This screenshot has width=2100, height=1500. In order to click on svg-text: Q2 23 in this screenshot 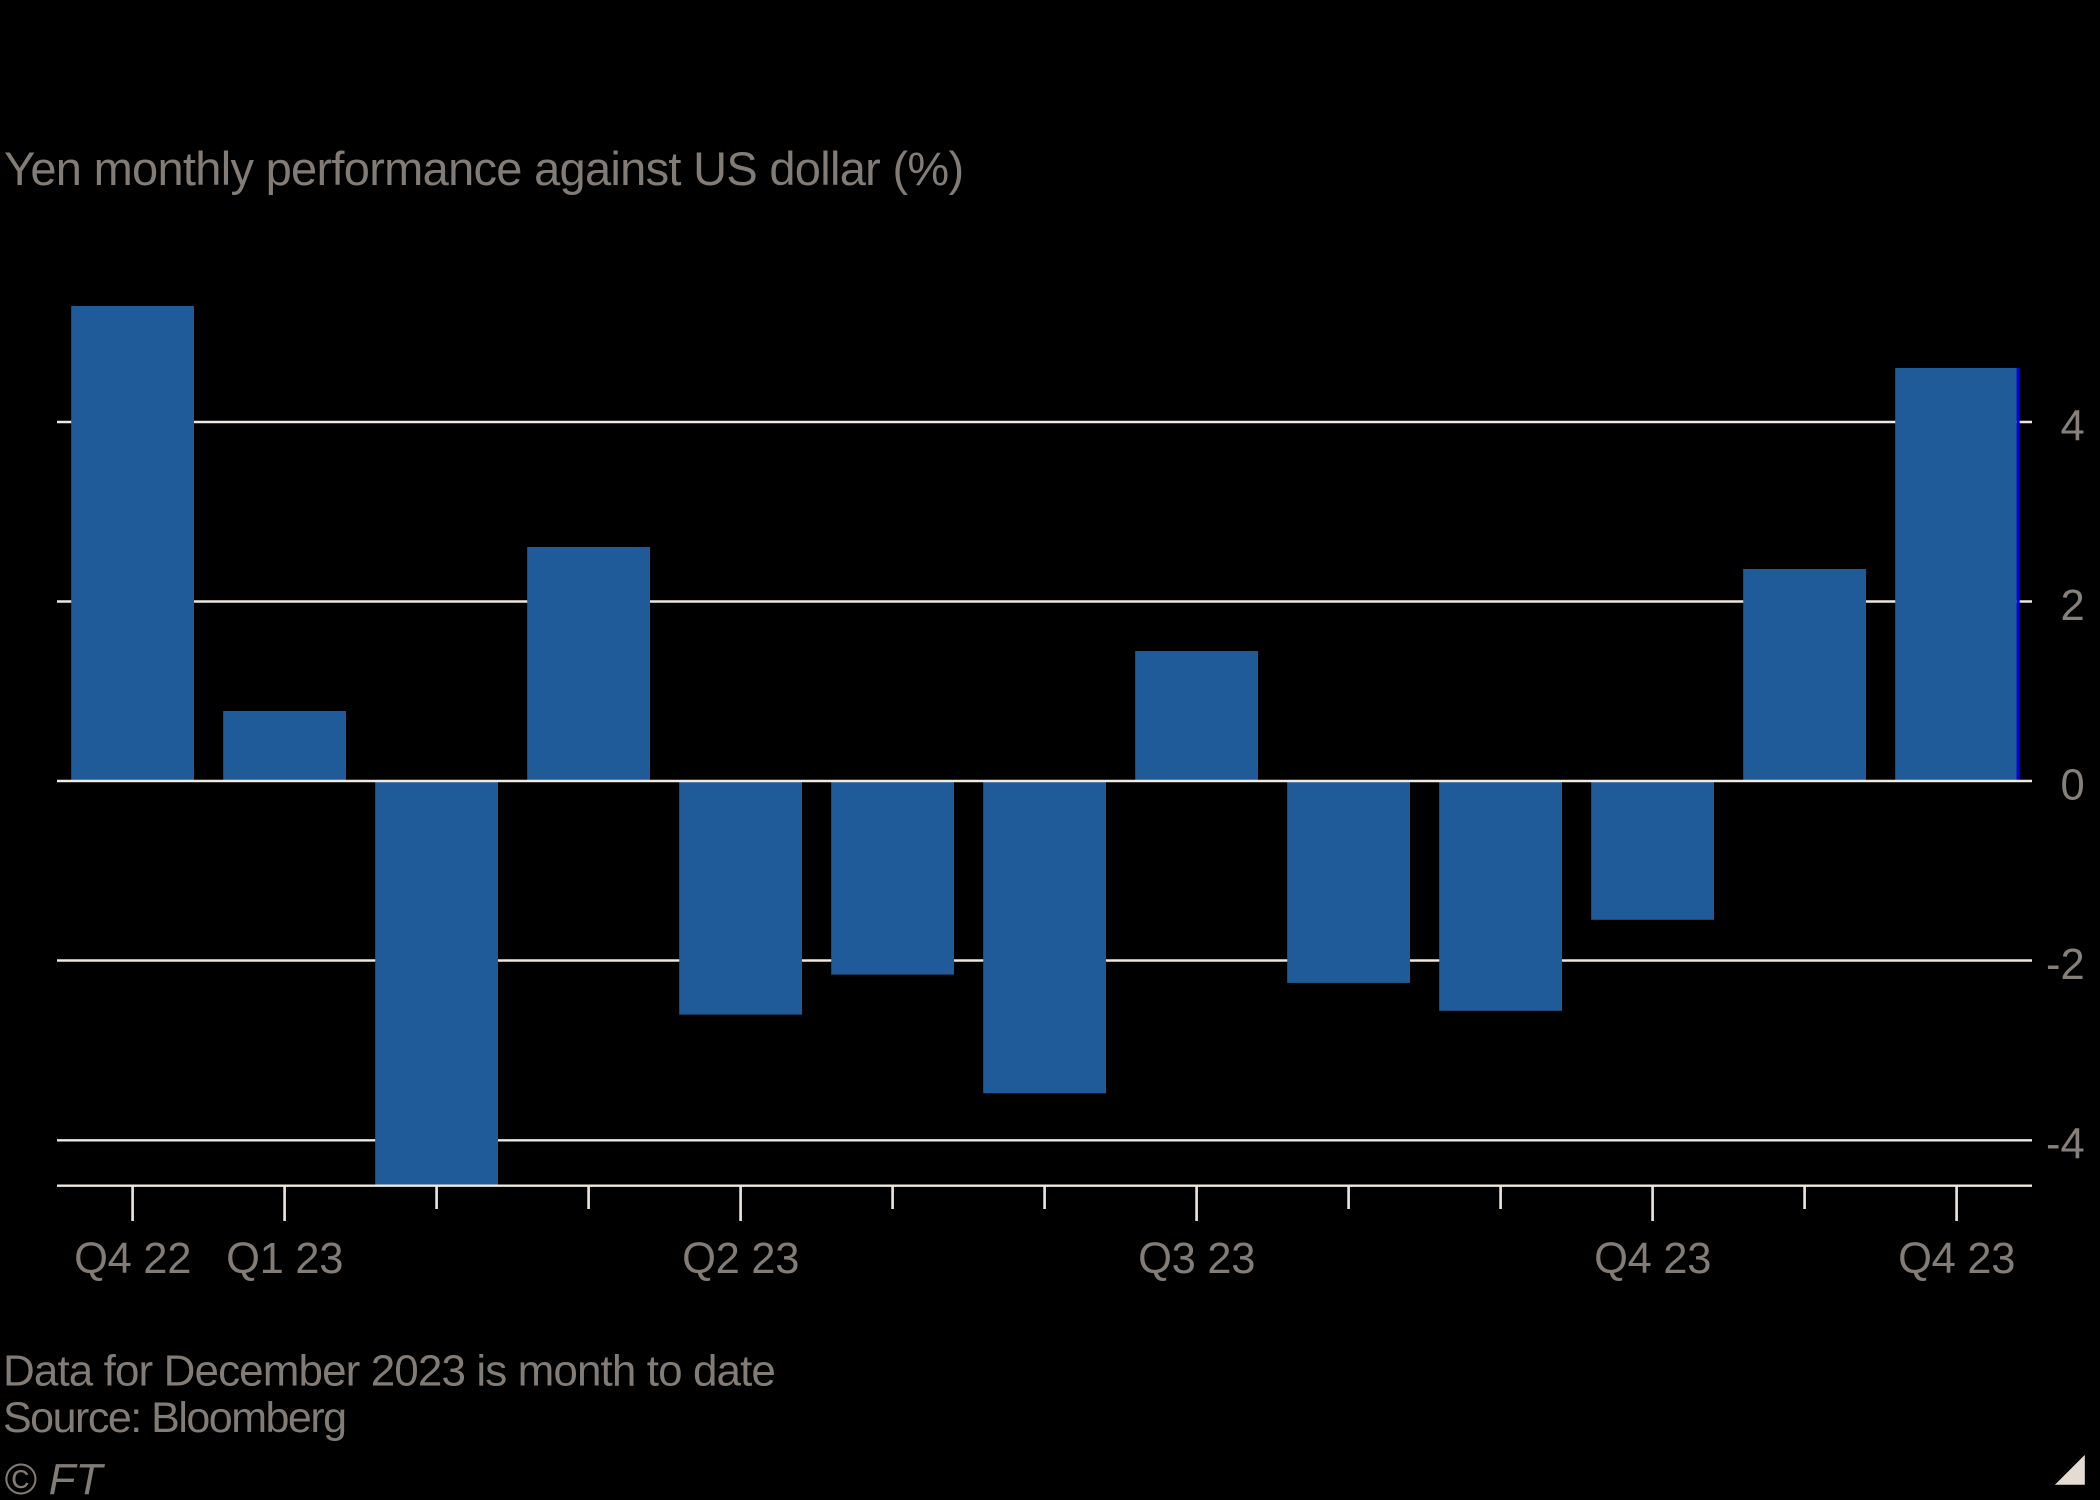, I will do `click(740, 1259)`.